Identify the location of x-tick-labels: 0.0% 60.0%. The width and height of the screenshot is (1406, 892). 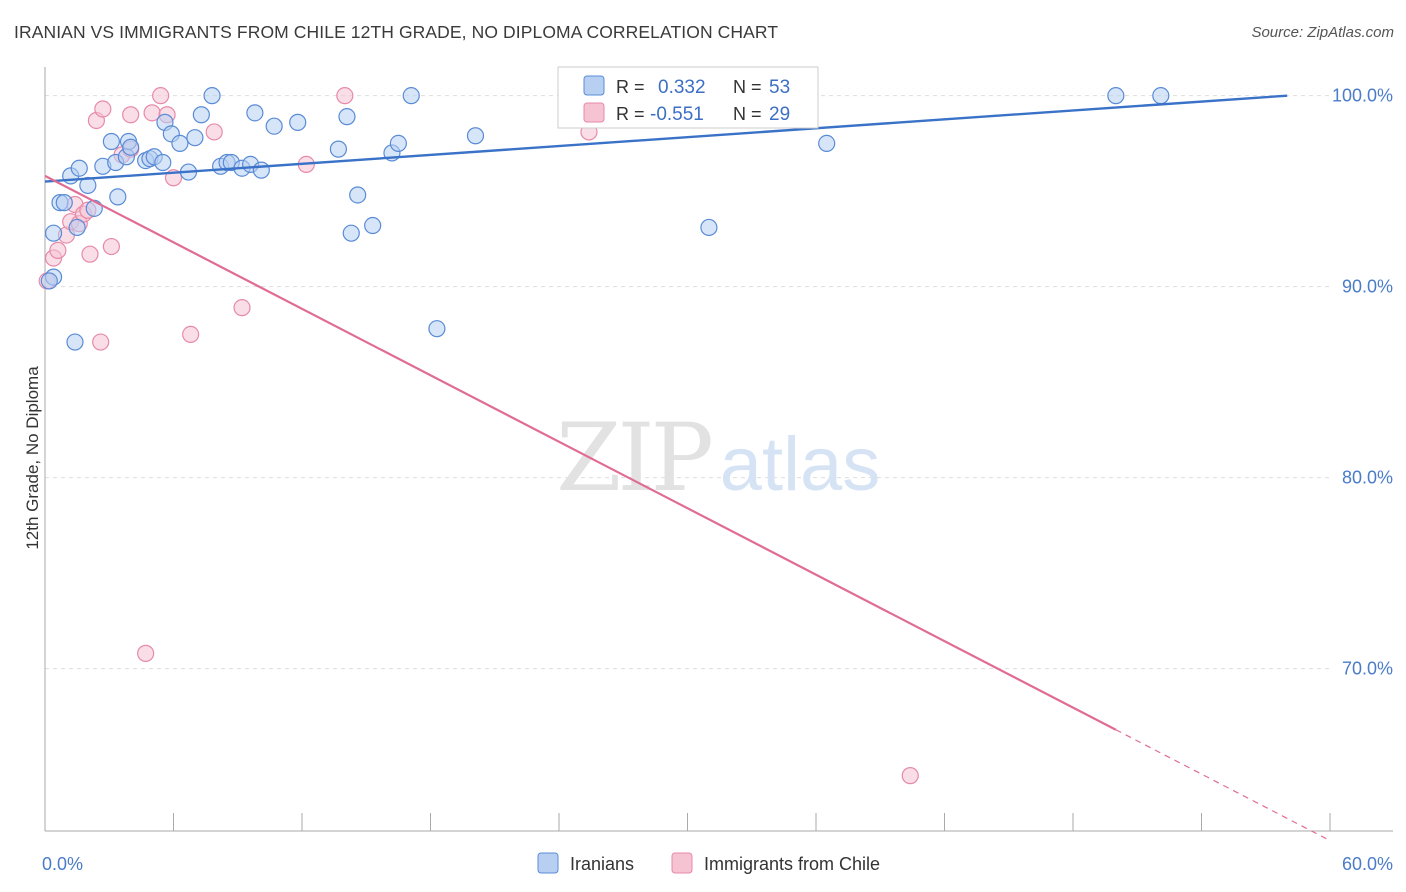
(717, 864).